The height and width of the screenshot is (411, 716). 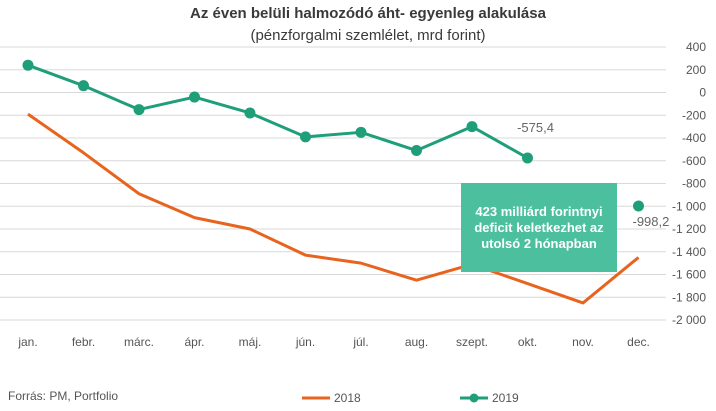 What do you see at coordinates (694, 161) in the screenshot?
I see `y-tick-label: -600` at bounding box center [694, 161].